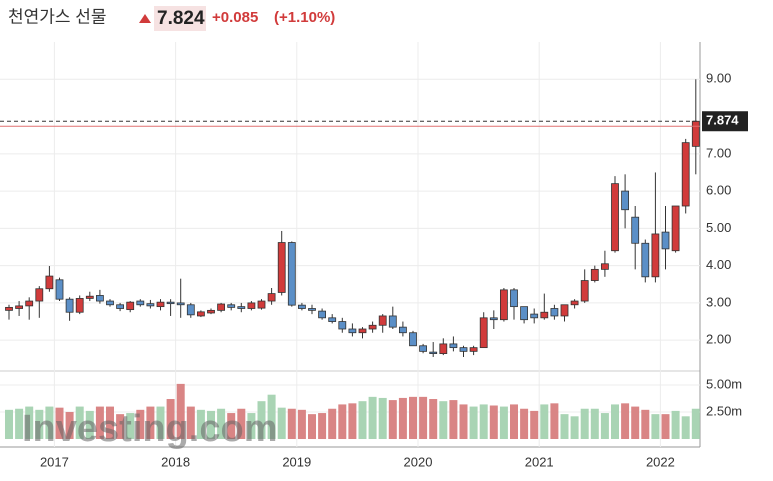  Describe the element at coordinates (296, 461) in the screenshot. I see `x-tick-label: 2019` at that location.